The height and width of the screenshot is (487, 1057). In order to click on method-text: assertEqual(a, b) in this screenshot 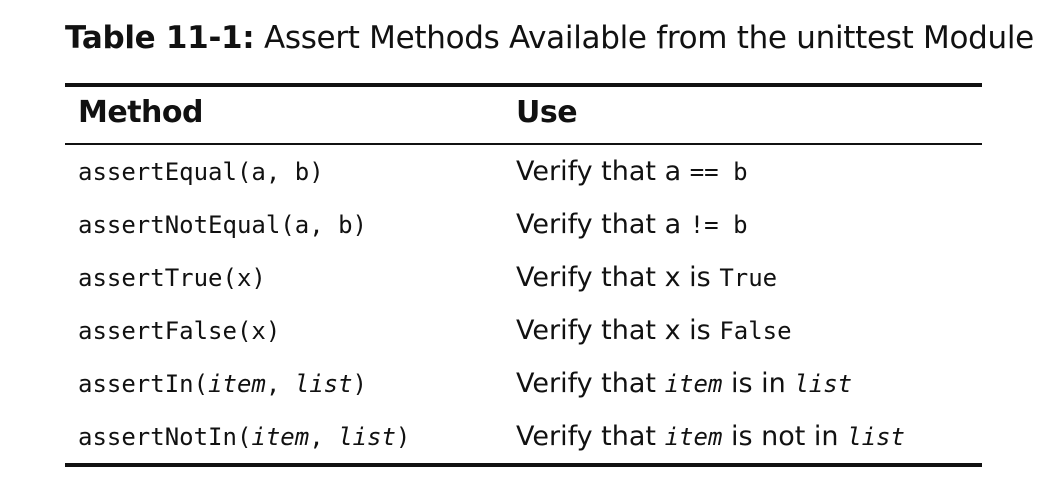, I will do `click(201, 172)`.